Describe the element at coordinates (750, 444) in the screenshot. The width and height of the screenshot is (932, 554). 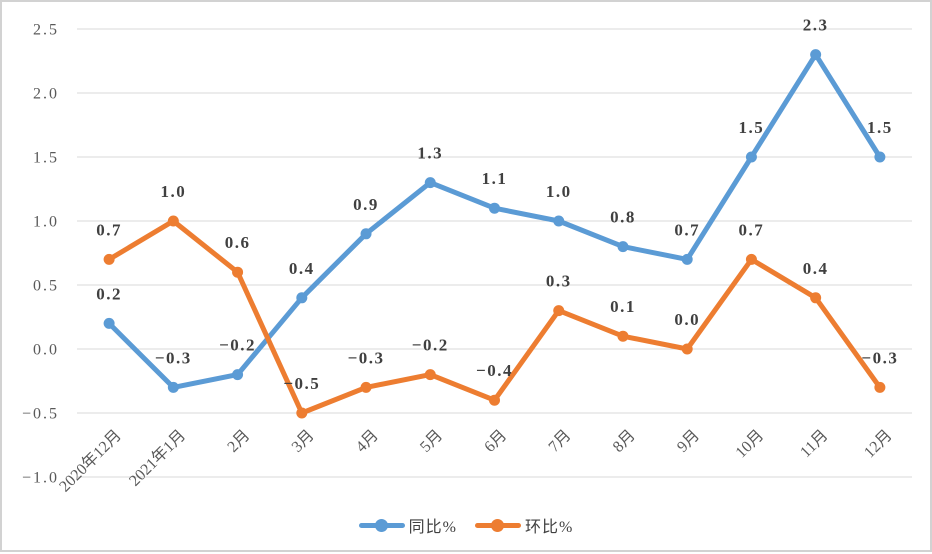
I see `x-category-label: 10月` at that location.